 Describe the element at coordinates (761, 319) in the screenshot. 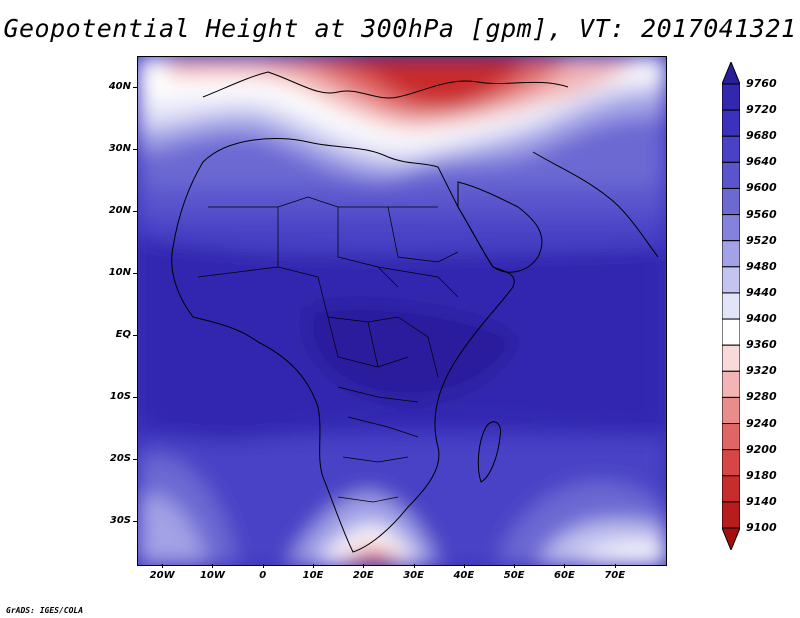

I see `colorbar-level-label: 9400` at that location.